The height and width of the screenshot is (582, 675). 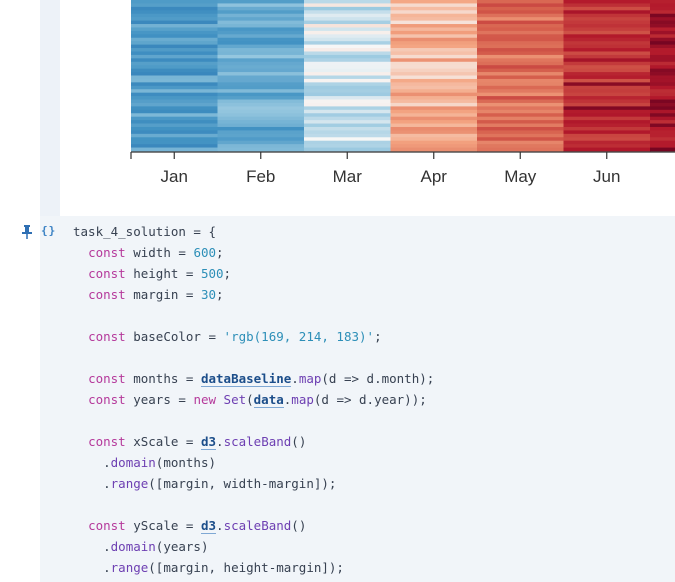 I want to click on x-tick-label: Mar, so click(x=348, y=176).